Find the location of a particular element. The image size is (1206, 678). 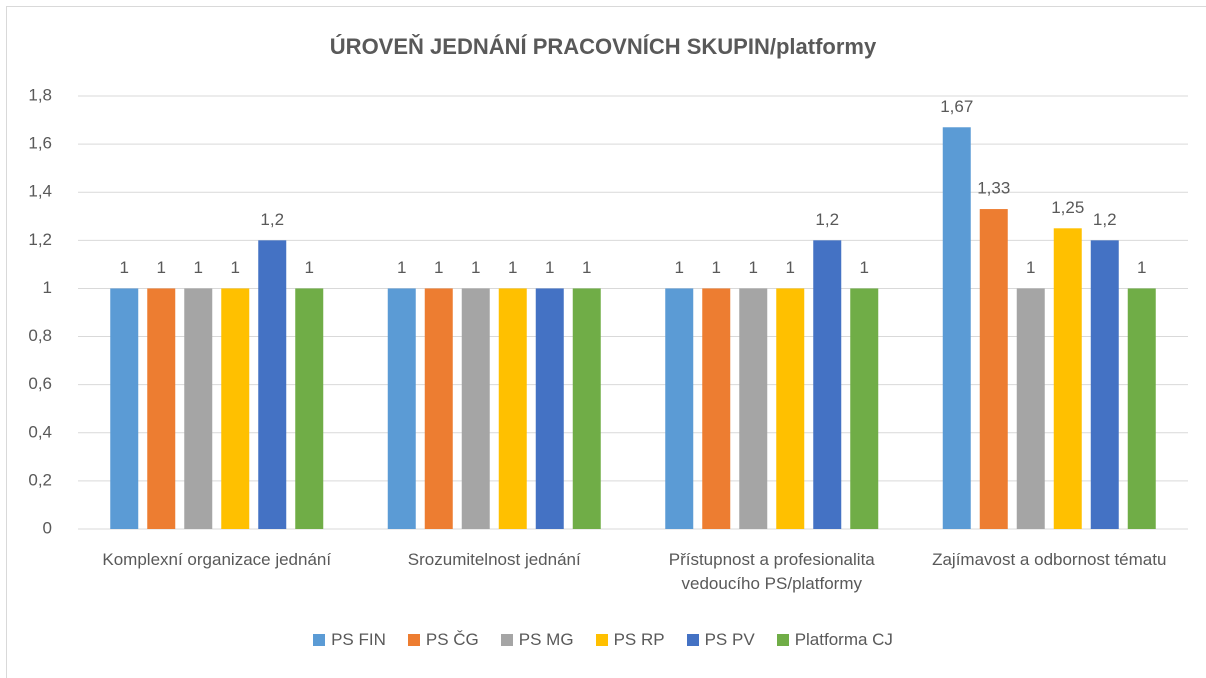

legend-item: PS ČG is located at coordinates (443, 640).